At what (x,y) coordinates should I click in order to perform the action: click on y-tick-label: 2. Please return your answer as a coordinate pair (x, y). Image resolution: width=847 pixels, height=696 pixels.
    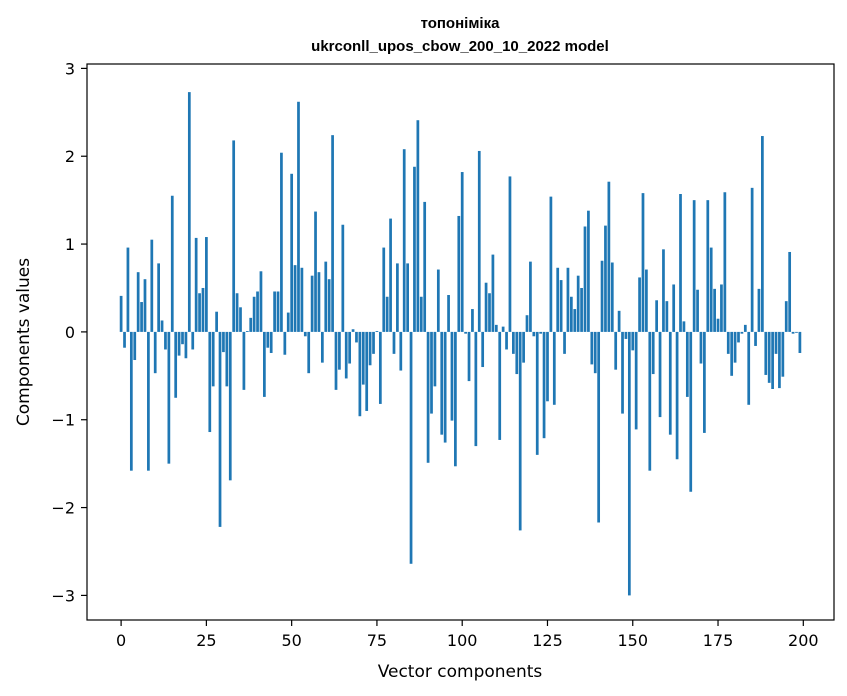
    Looking at the image, I should click on (70, 156).